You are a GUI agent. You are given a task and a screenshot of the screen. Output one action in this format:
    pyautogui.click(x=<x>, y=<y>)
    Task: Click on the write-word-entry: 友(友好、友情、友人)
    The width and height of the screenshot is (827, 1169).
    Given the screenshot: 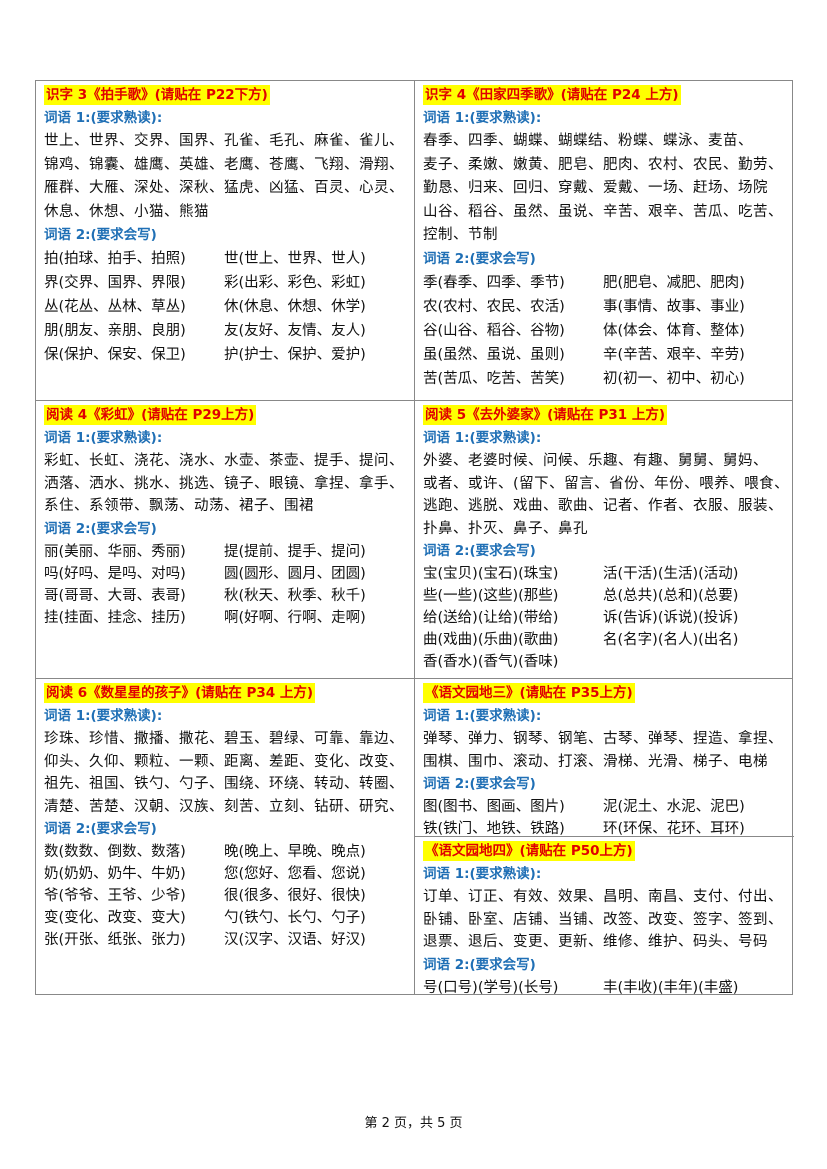 What is the action you would take?
    pyautogui.click(x=295, y=331)
    